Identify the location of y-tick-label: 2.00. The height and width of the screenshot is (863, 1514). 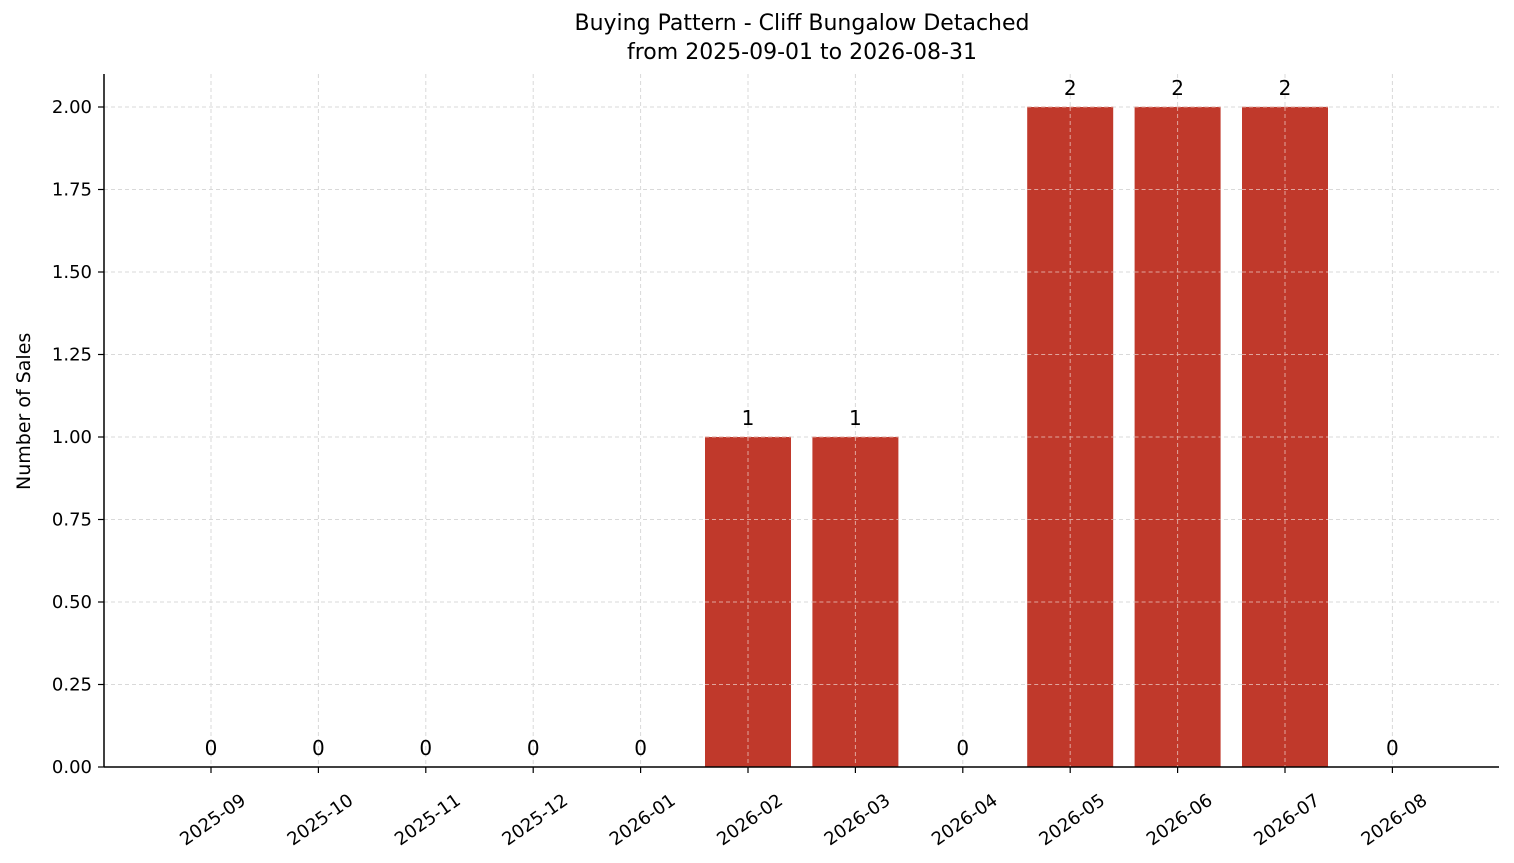
(72, 107).